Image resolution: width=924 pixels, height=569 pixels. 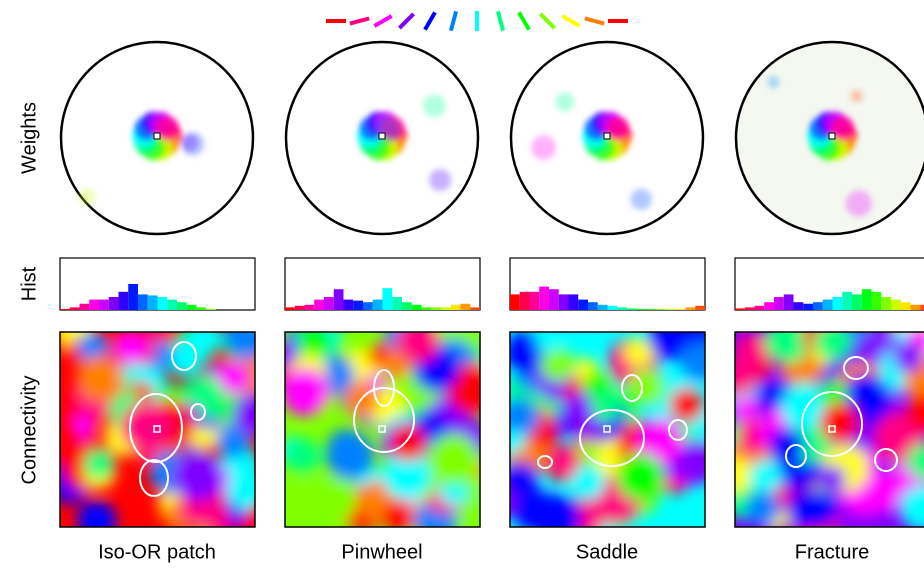 I want to click on column-label: Pinwheel, so click(x=381, y=552).